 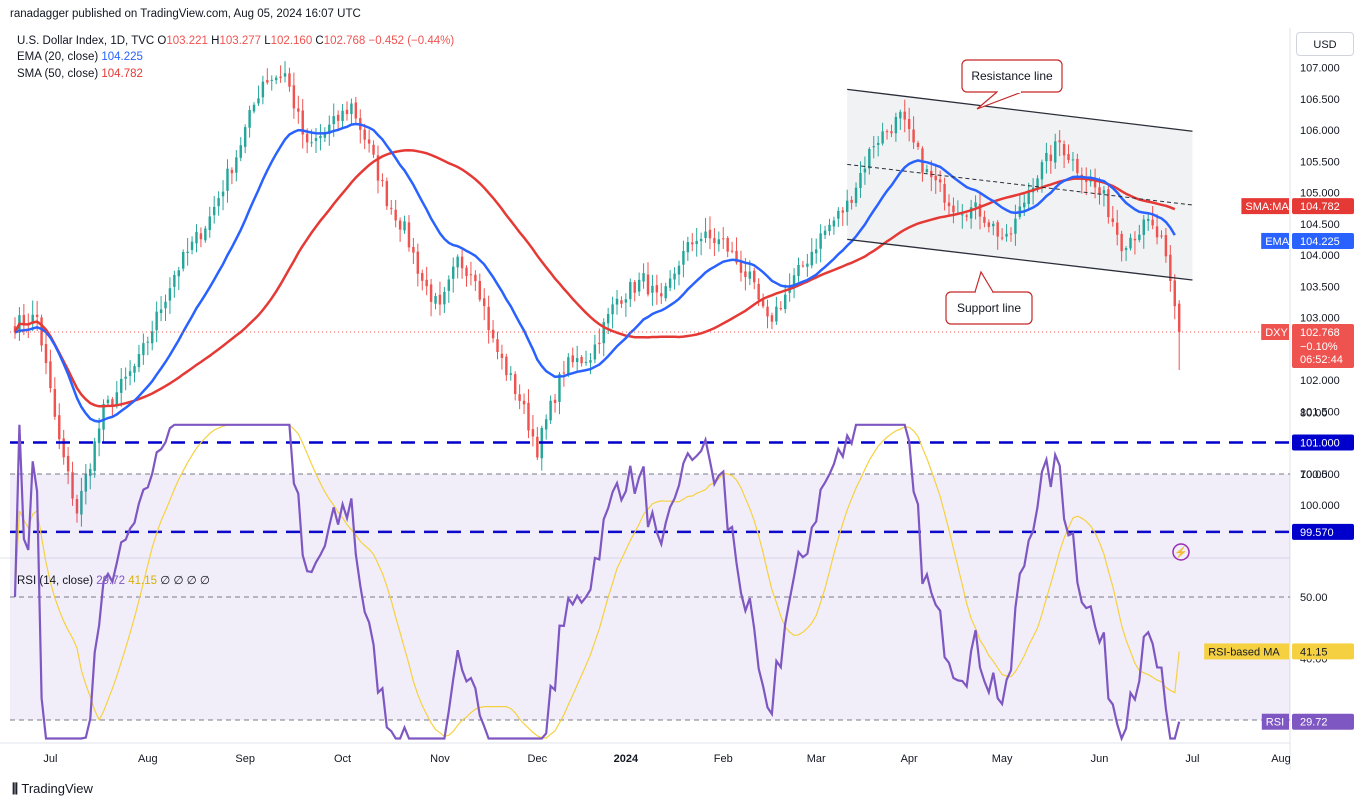 I want to click on ema-legend: EMA (20, close) 104.225, so click(x=80, y=57).